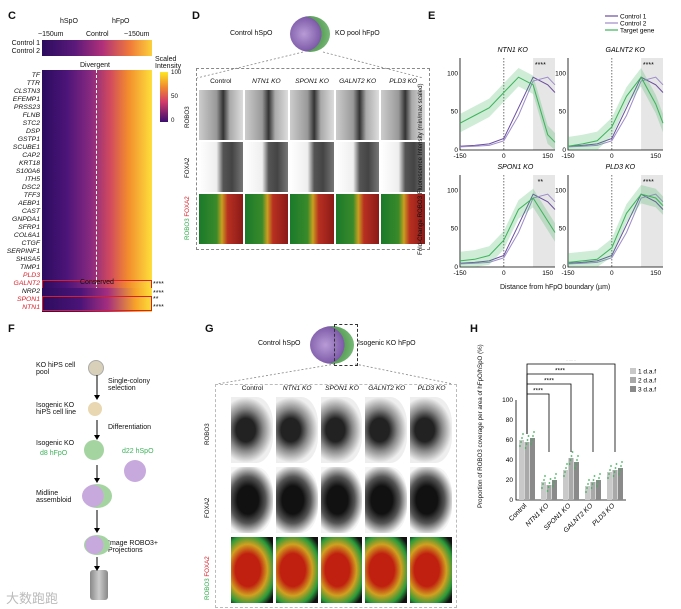  What do you see at coordinates (358, 81) in the screenshot?
I see `d-col-3: GALNT2 KO` at bounding box center [358, 81].